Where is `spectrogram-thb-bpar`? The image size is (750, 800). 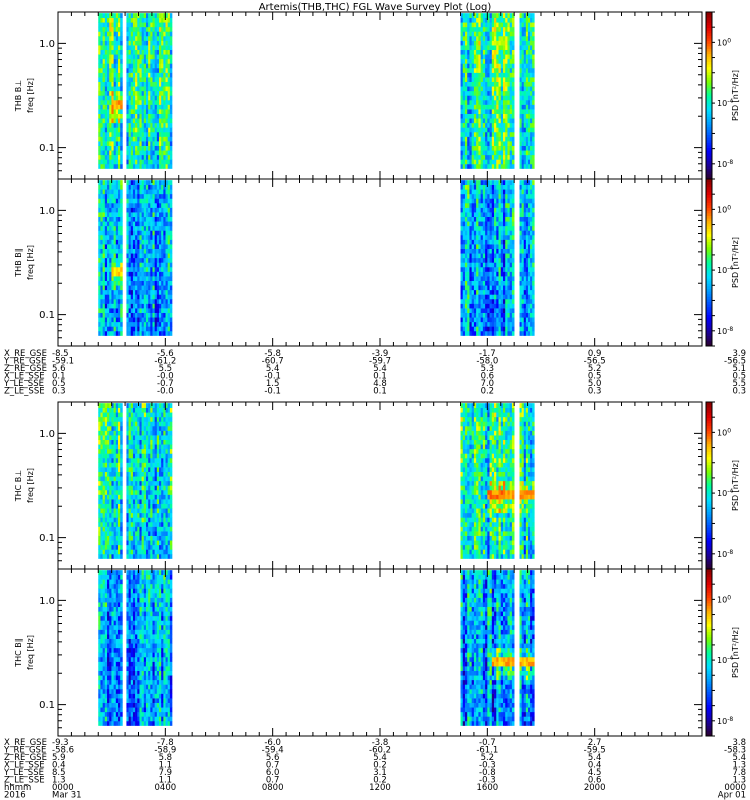
spectrogram-thb-bpar is located at coordinates (316, 258).